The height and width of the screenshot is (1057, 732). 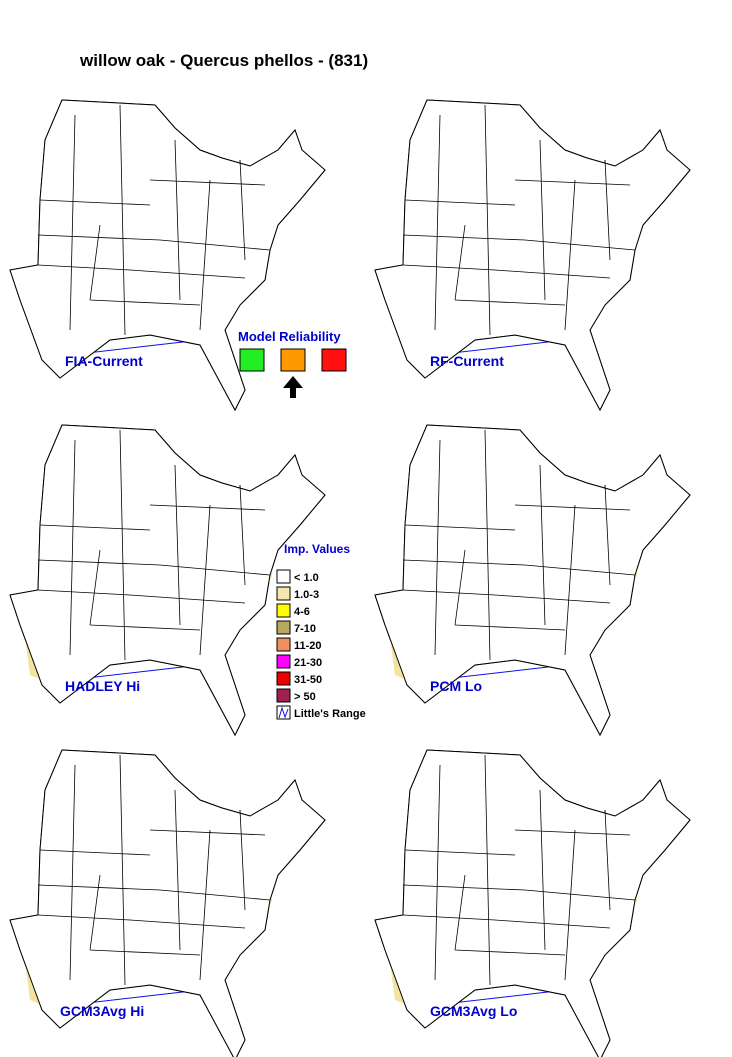 I want to click on legend-label: 7-10, so click(x=305, y=629).